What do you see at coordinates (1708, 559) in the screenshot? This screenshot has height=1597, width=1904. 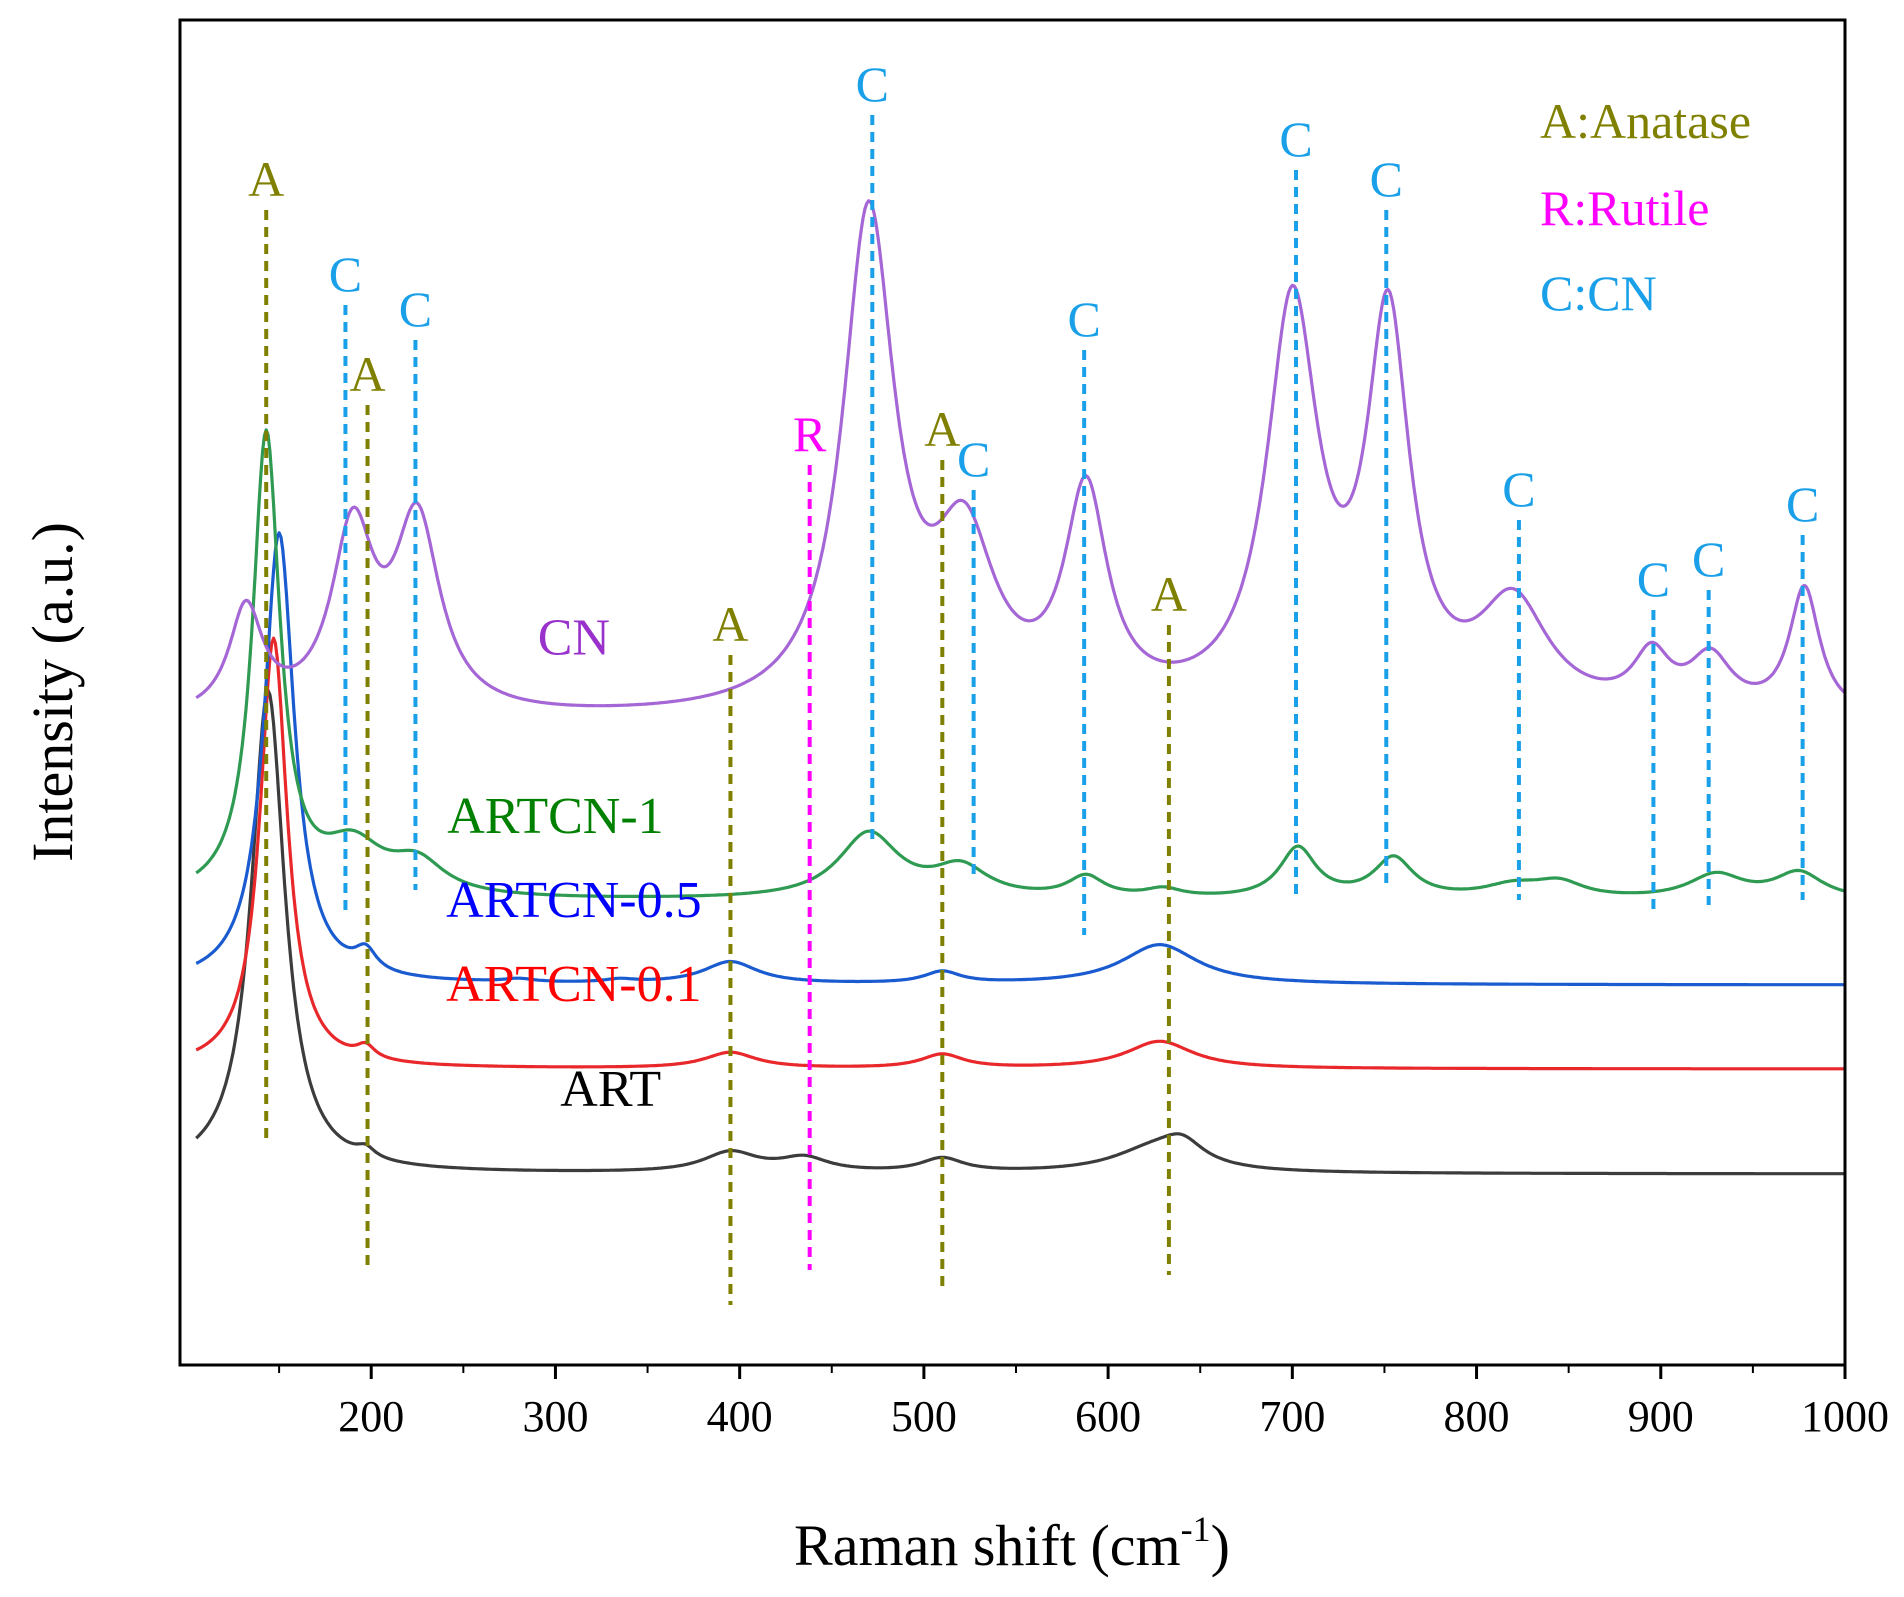 I see `peak-marker-letter-c-926: C` at bounding box center [1708, 559].